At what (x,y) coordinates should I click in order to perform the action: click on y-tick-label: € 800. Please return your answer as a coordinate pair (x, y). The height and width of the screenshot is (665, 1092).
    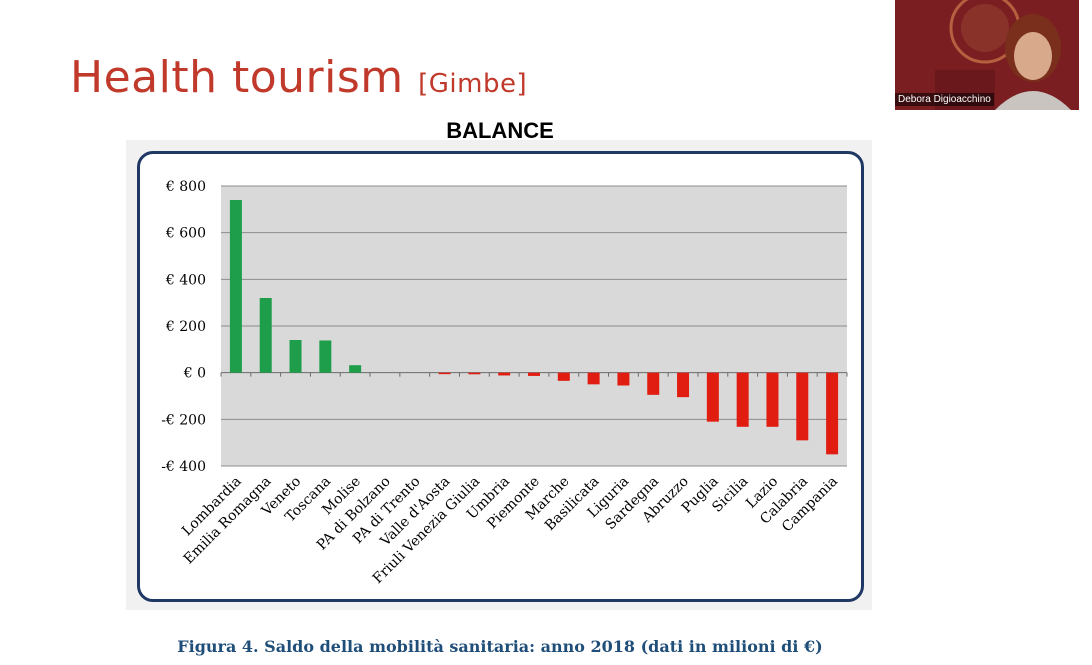
    Looking at the image, I should click on (185, 187).